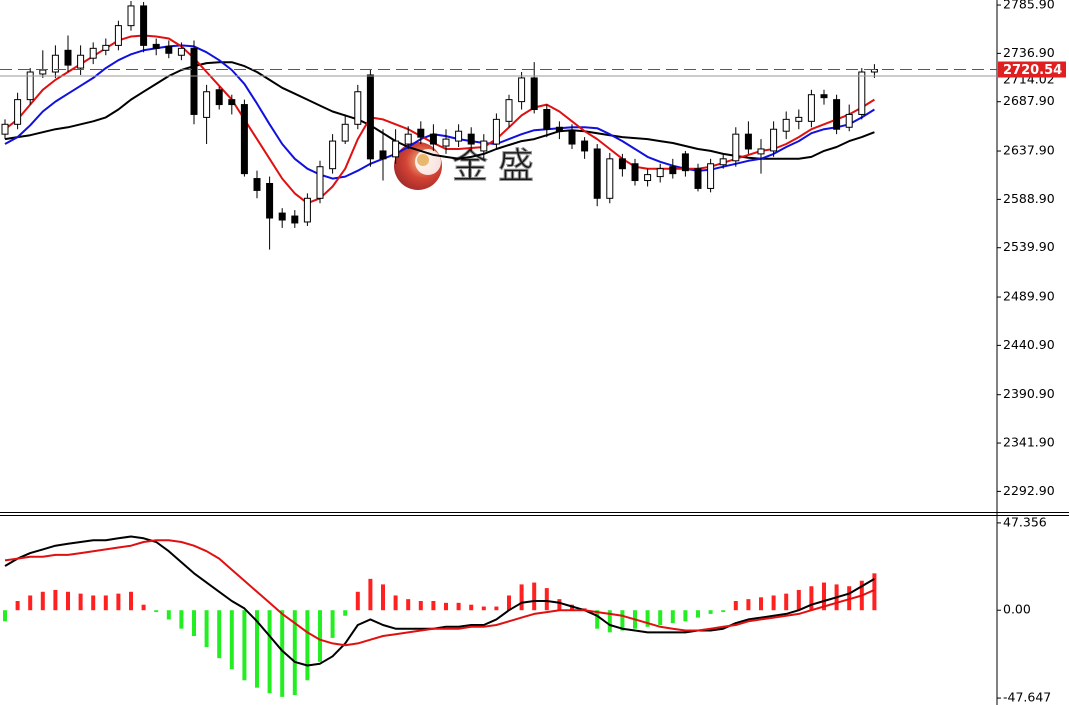 The width and height of the screenshot is (1069, 705). Describe the element at coordinates (1029, 442) in the screenshot. I see `y-tick-label: 2341.90` at that location.